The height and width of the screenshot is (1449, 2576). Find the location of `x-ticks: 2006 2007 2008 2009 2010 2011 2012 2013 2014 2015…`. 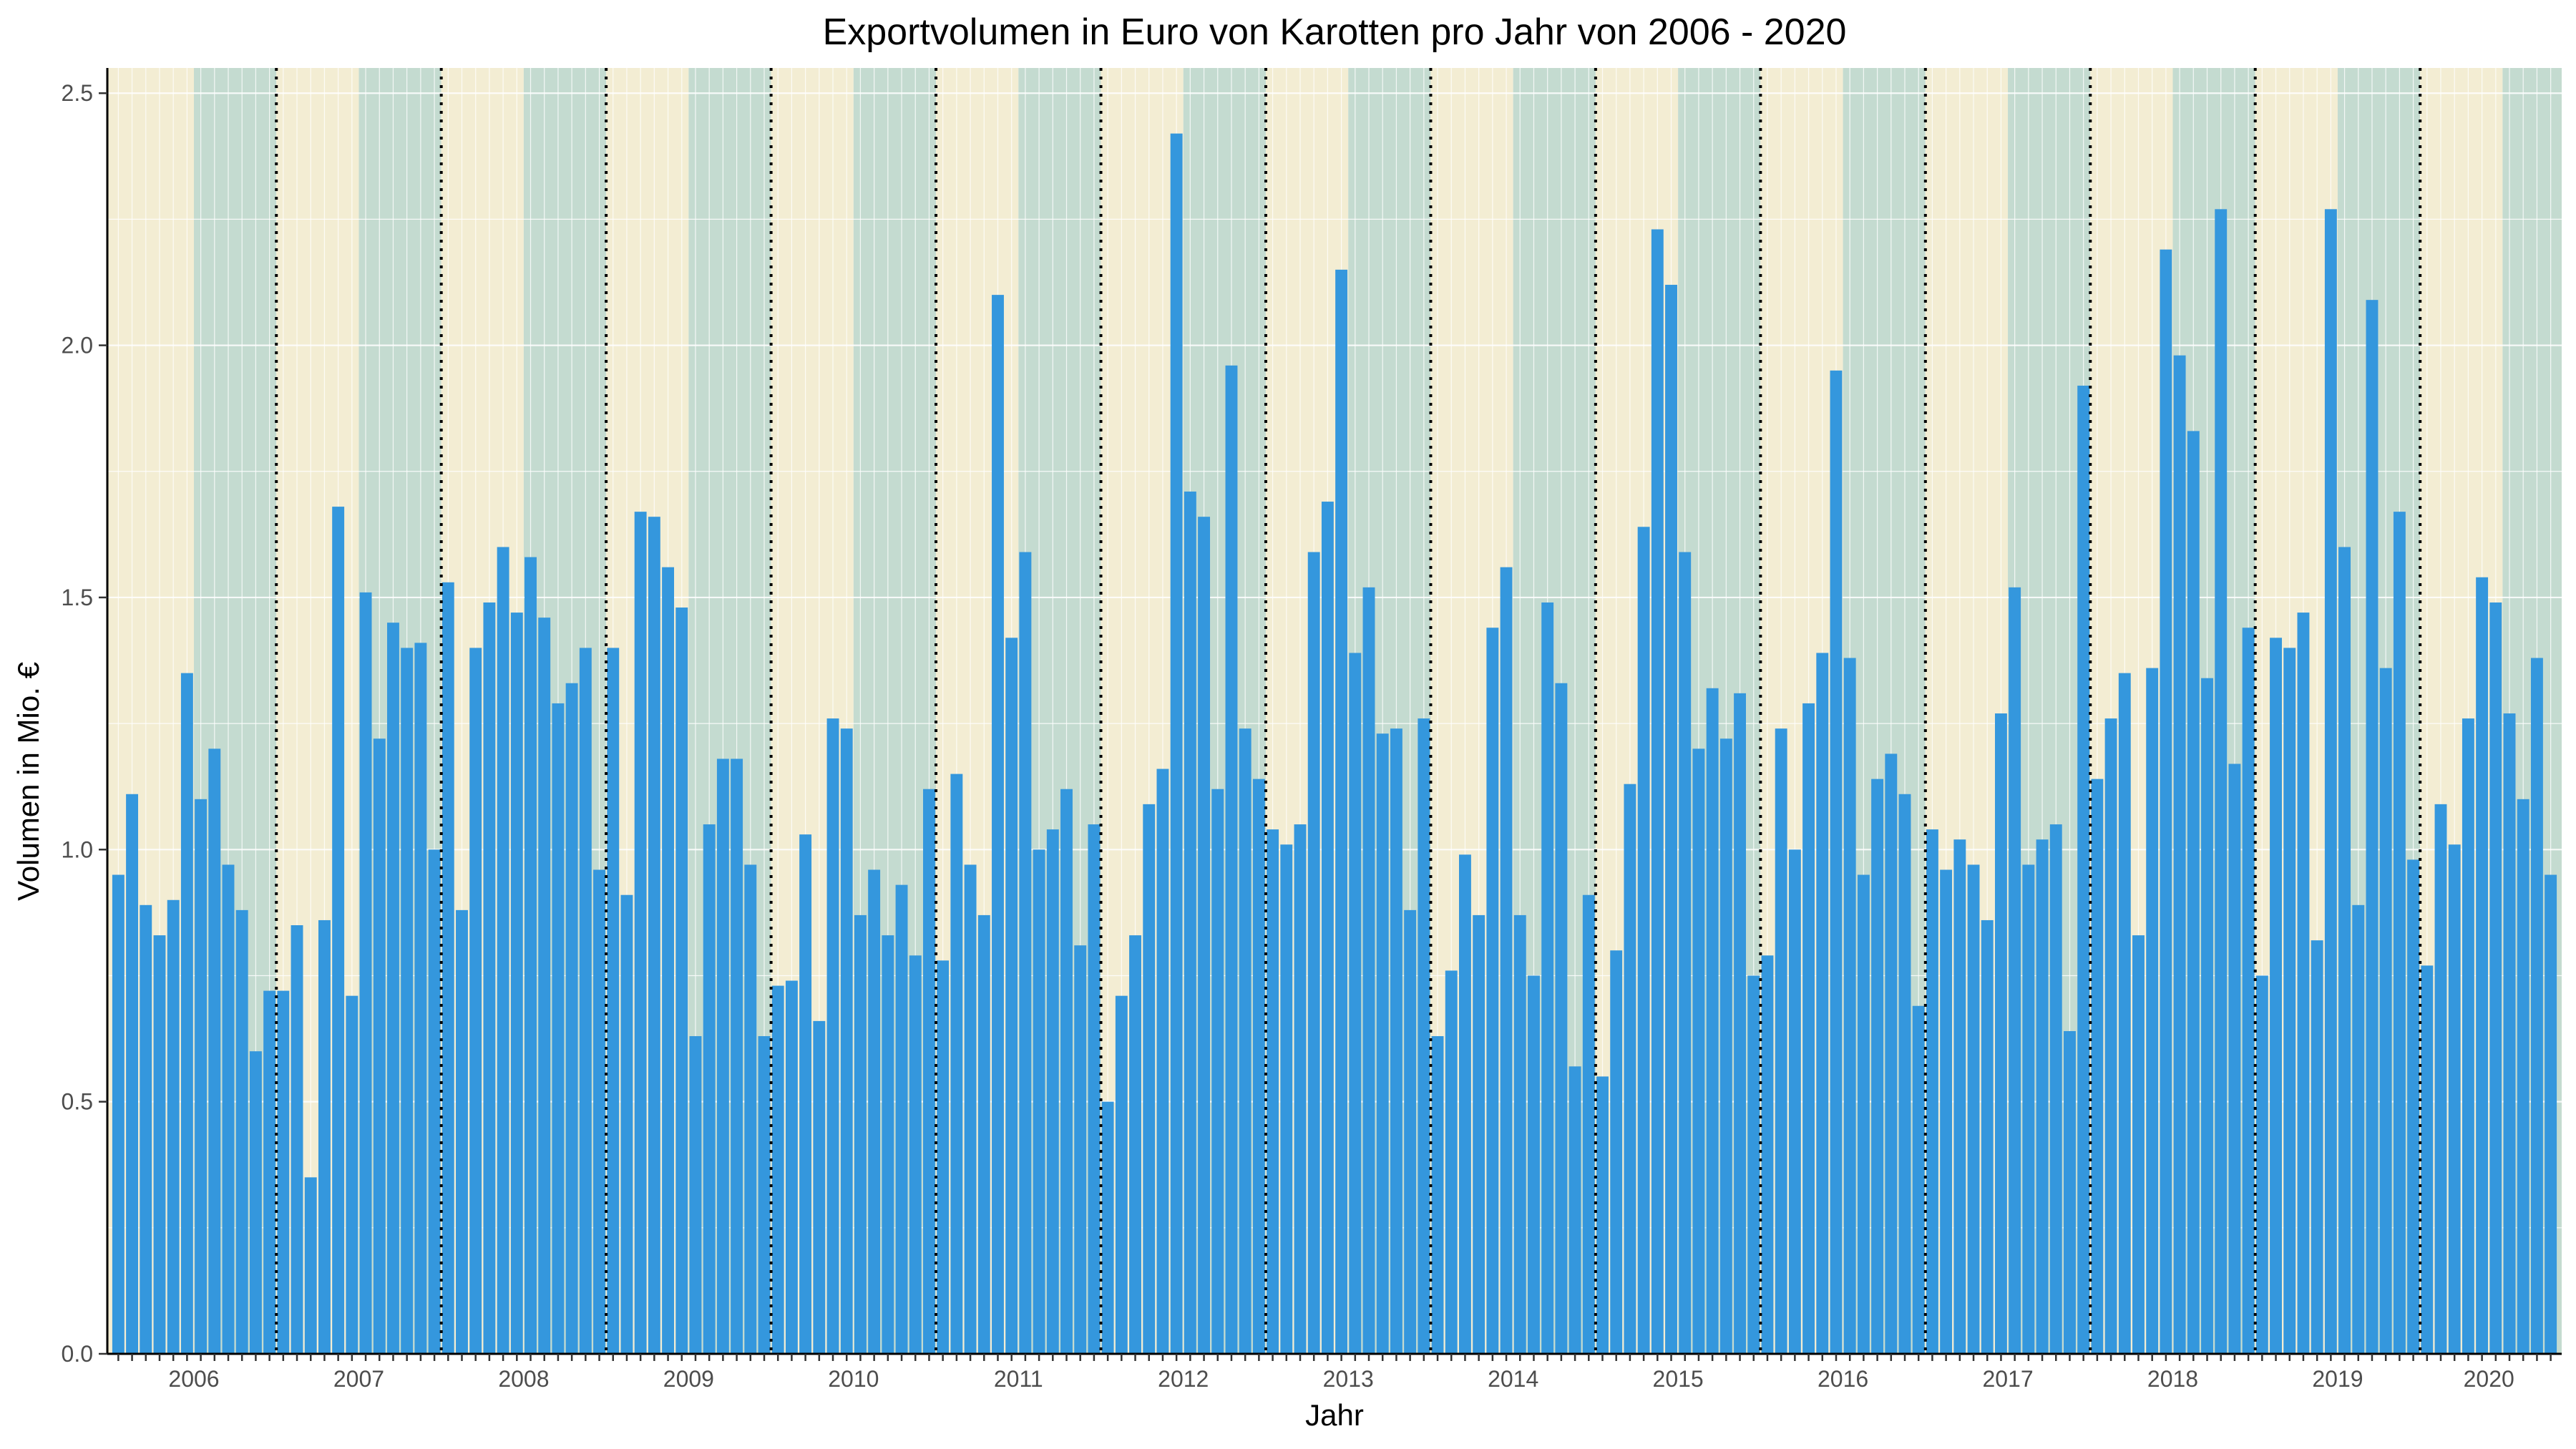

x-ticks: 2006 2007 2008 2009 2010 2011 2012 2013 2014 2015… is located at coordinates (1334, 1373).